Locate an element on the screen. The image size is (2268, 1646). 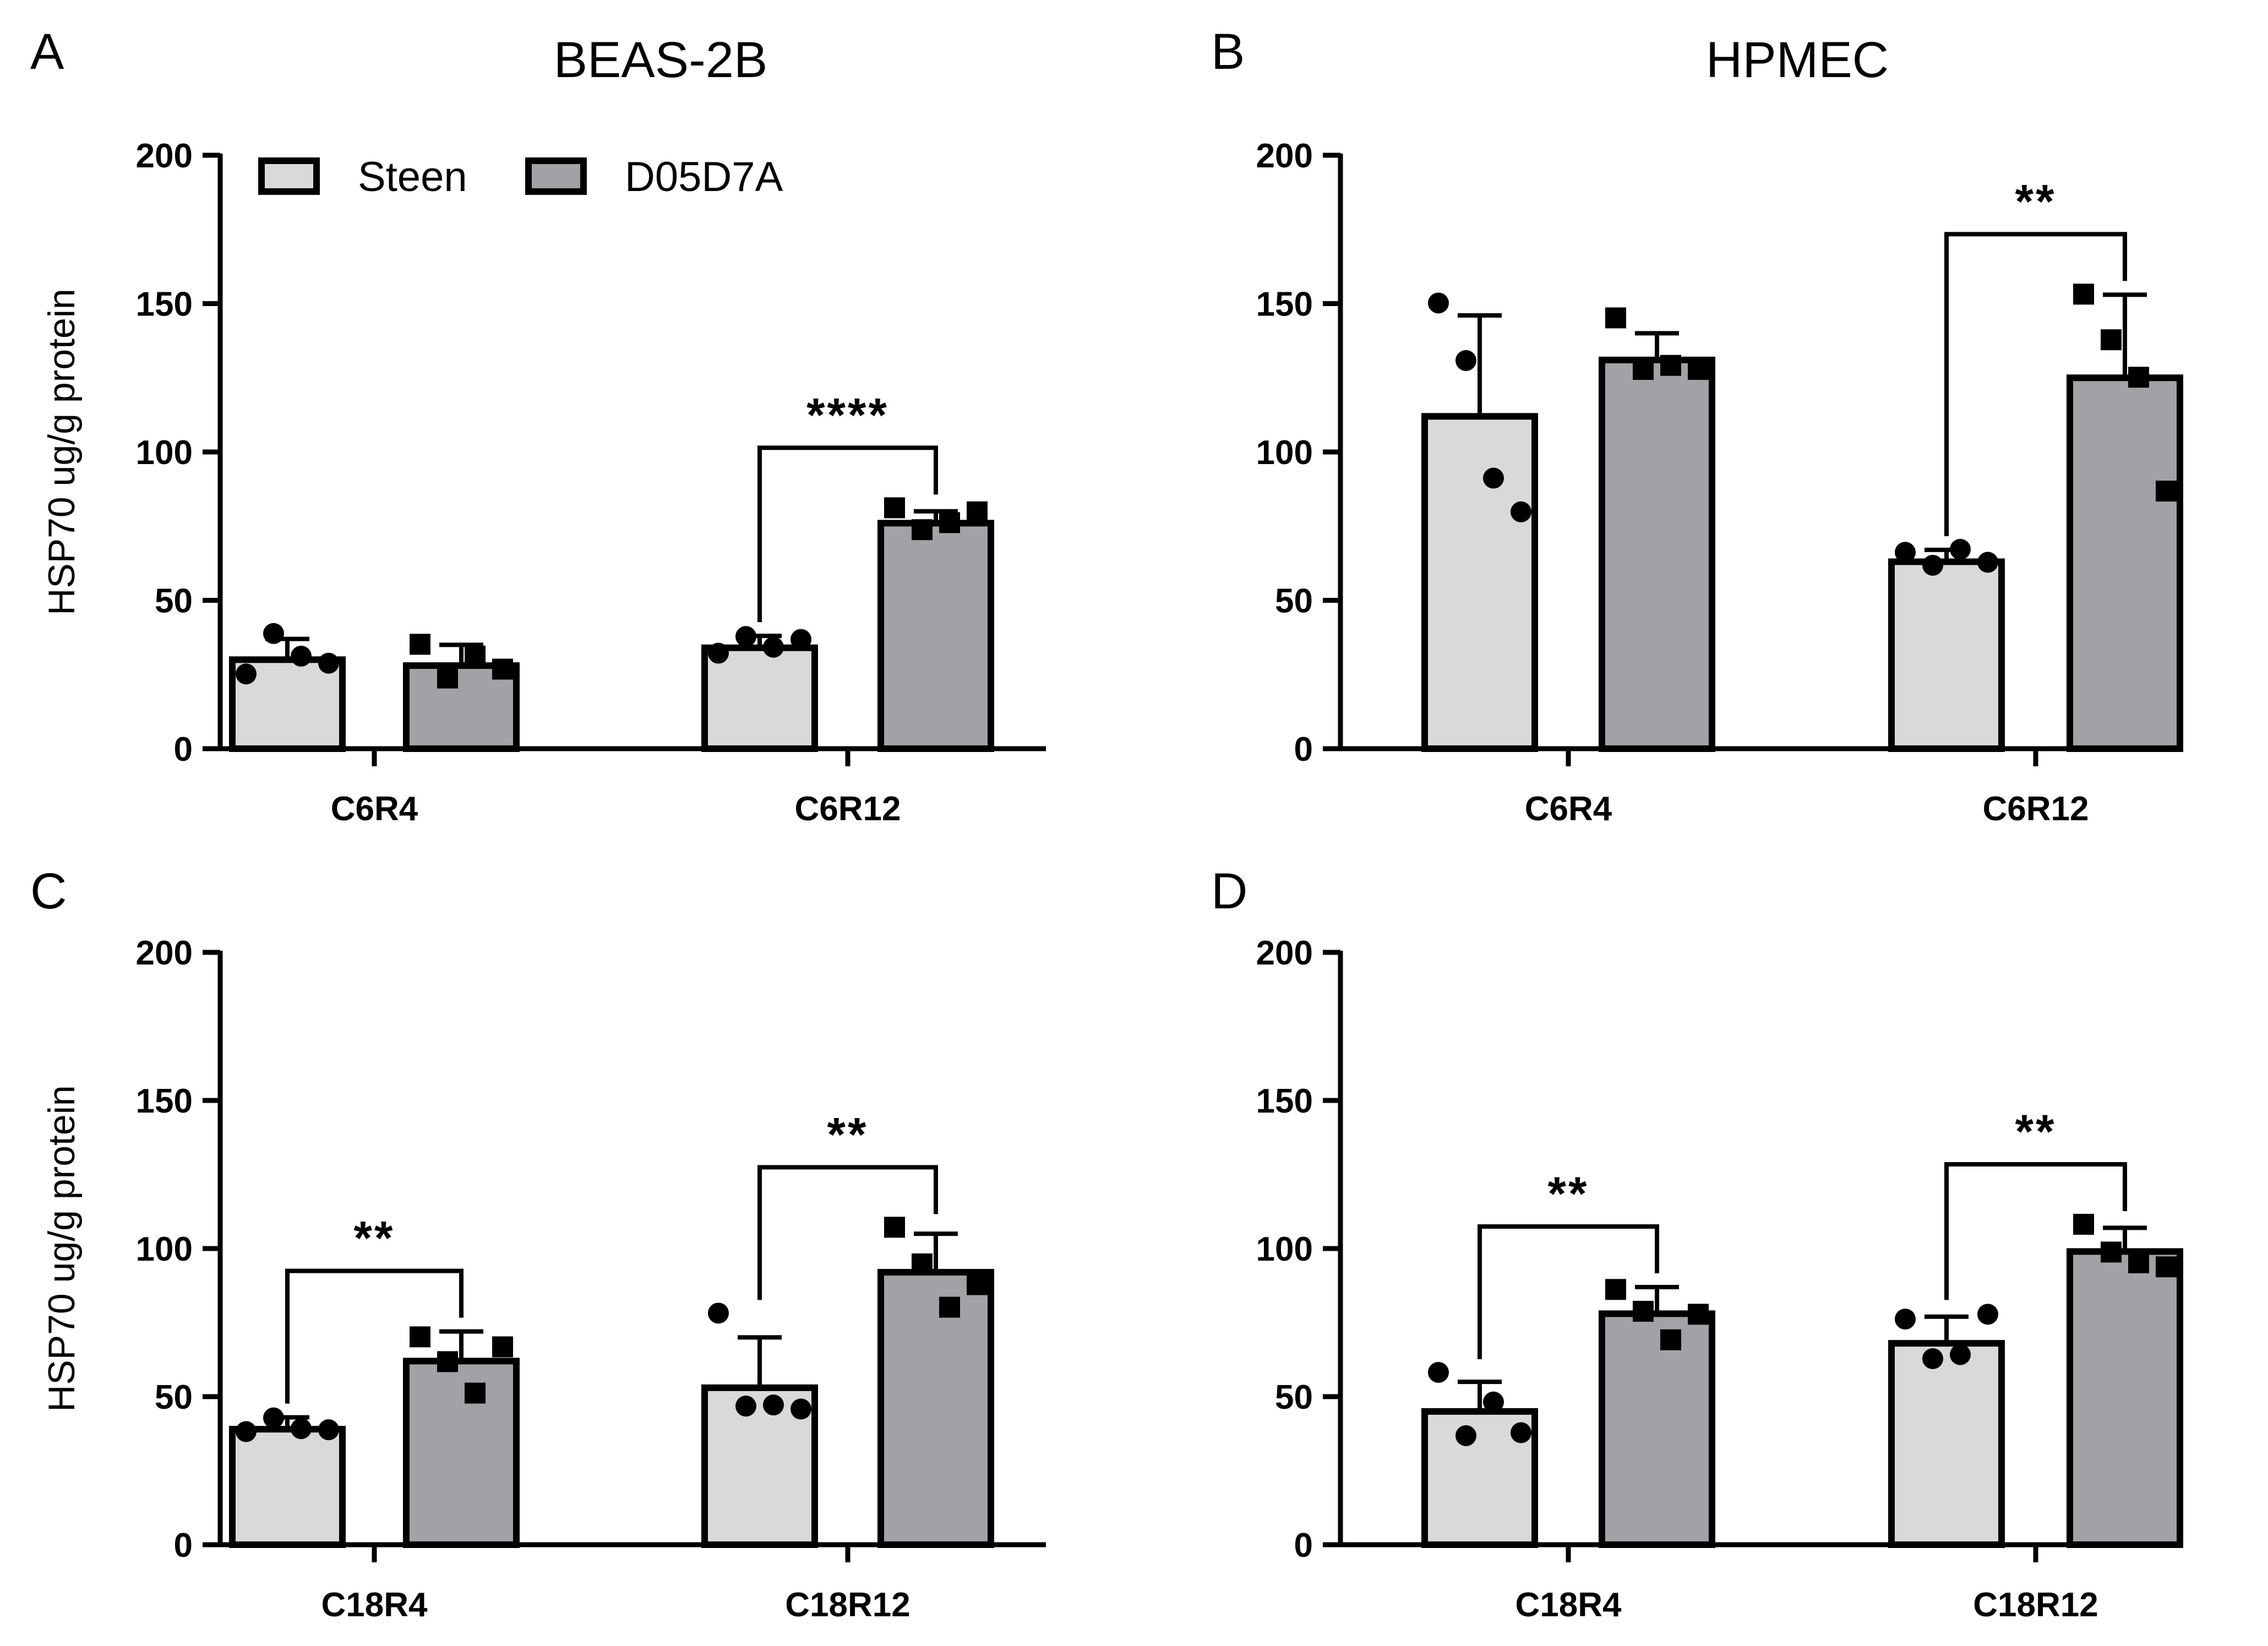
bar-steen-c18r12 is located at coordinates (1946, 1444).